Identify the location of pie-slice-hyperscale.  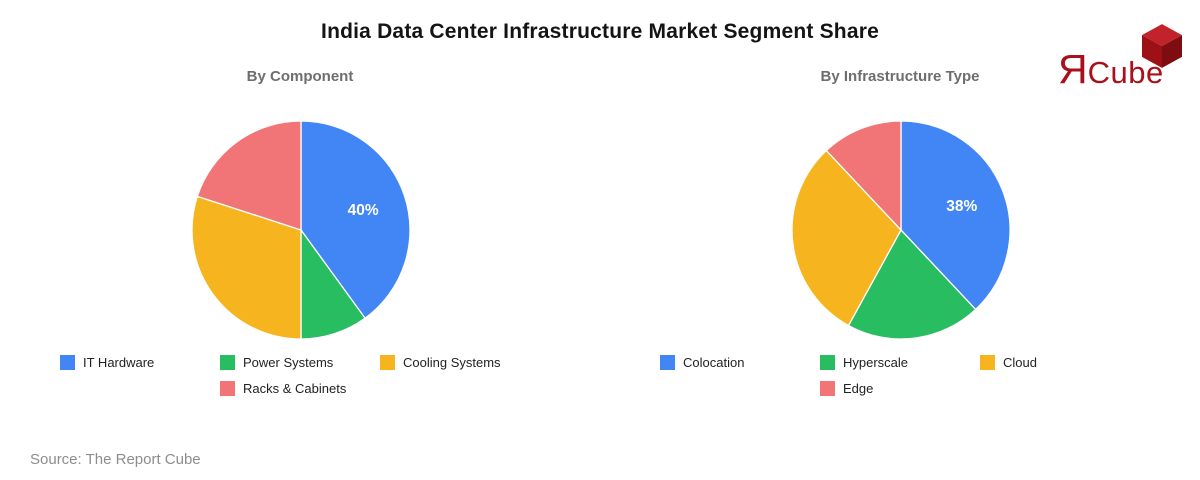
(912, 284).